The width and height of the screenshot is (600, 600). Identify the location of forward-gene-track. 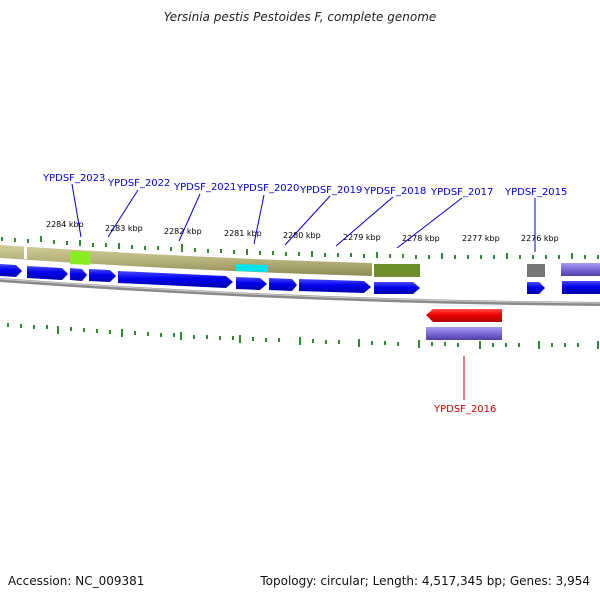
(300, 279).